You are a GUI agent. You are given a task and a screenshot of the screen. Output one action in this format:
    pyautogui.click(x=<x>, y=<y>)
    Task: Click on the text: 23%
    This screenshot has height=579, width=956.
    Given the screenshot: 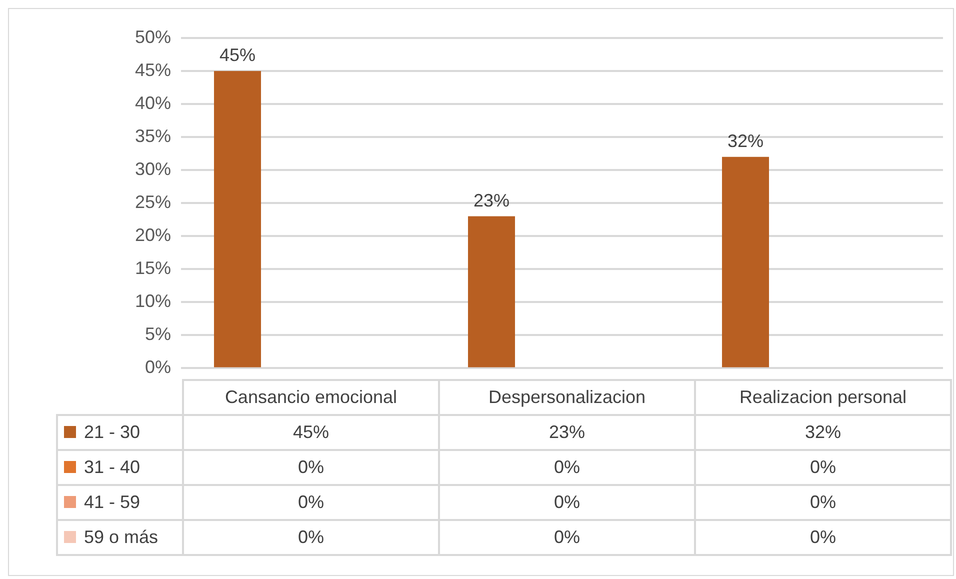 What is the action you would take?
    pyautogui.click(x=491, y=200)
    